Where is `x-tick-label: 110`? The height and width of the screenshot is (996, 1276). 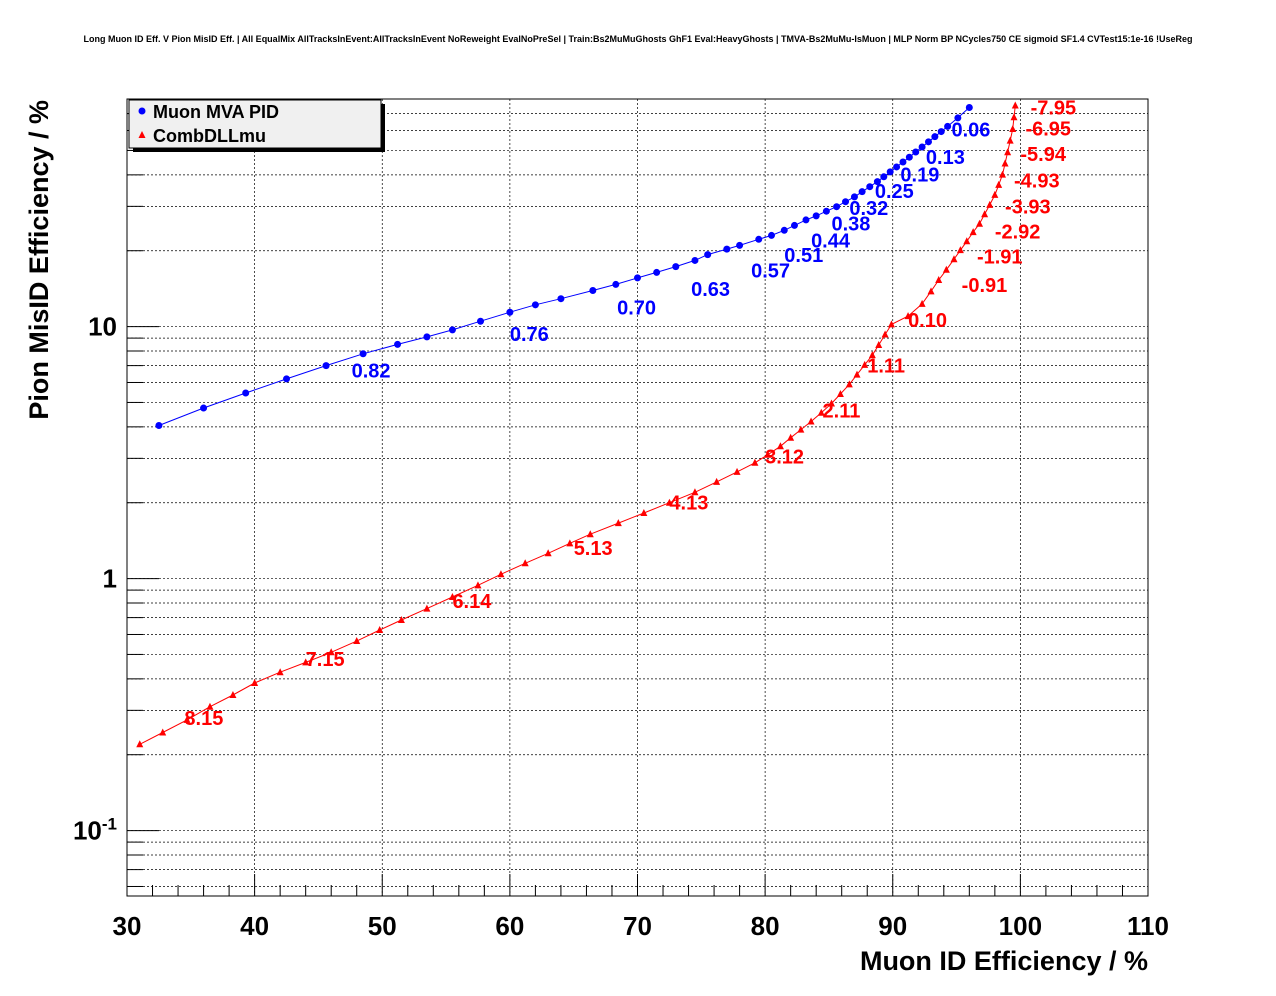
x-tick-label: 110 is located at coordinates (1148, 926).